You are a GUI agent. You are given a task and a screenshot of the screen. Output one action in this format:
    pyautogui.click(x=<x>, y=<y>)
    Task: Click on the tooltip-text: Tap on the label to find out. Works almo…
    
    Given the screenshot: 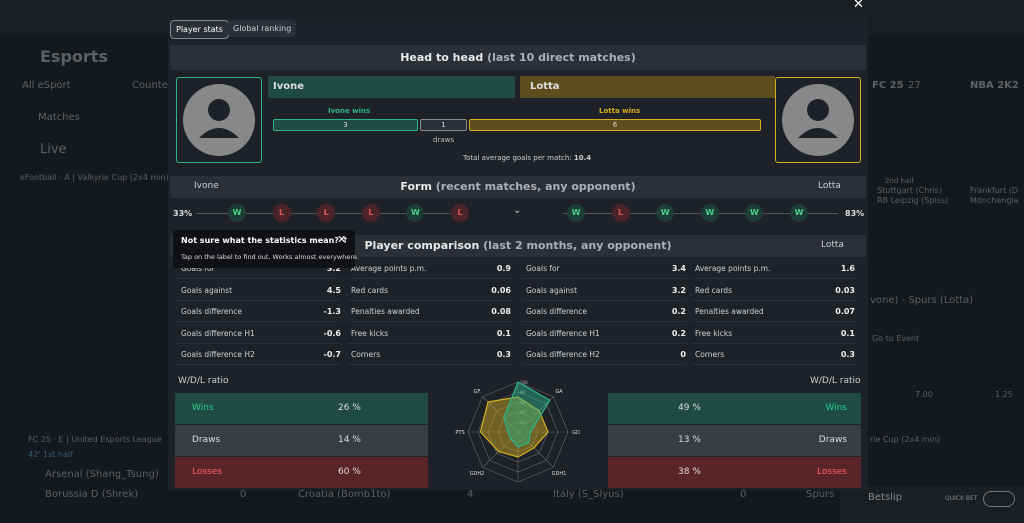 What is the action you would take?
    pyautogui.click(x=270, y=257)
    